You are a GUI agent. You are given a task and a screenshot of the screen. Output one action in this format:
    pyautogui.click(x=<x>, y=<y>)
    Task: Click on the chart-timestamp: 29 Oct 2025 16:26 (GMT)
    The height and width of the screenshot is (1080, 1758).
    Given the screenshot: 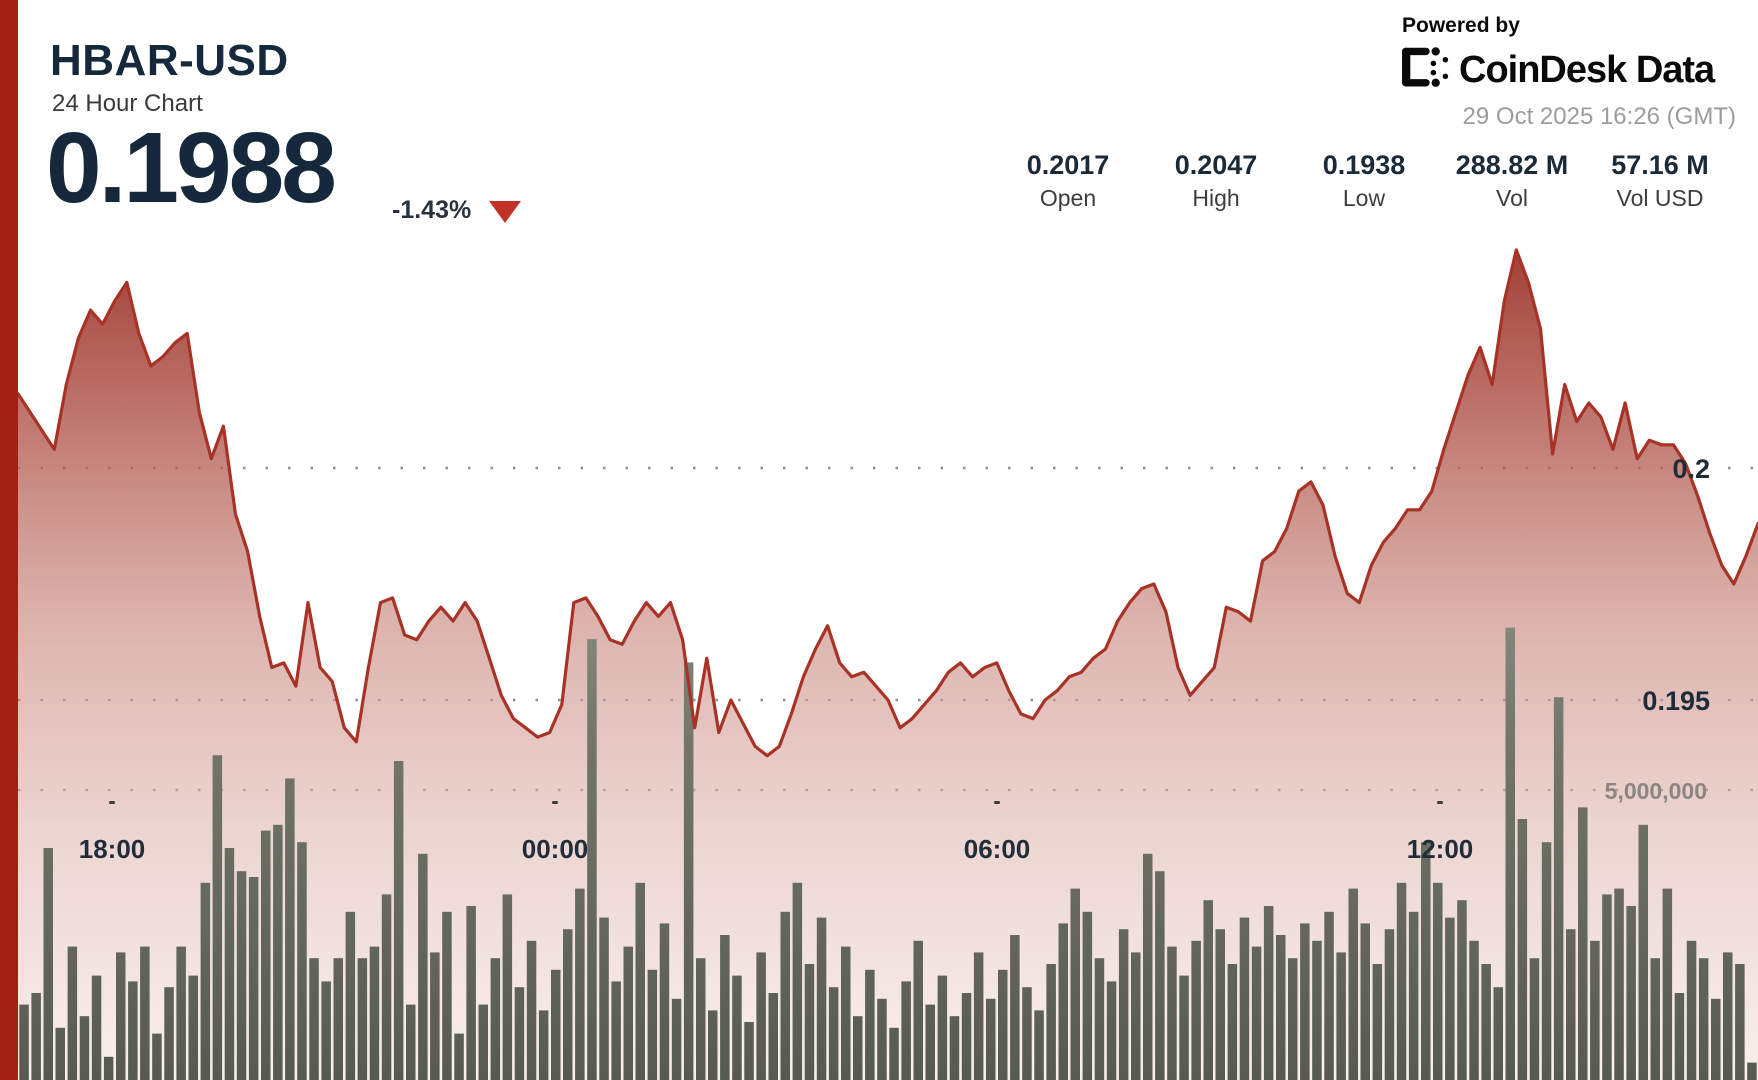 What is the action you would take?
    pyautogui.click(x=1599, y=116)
    